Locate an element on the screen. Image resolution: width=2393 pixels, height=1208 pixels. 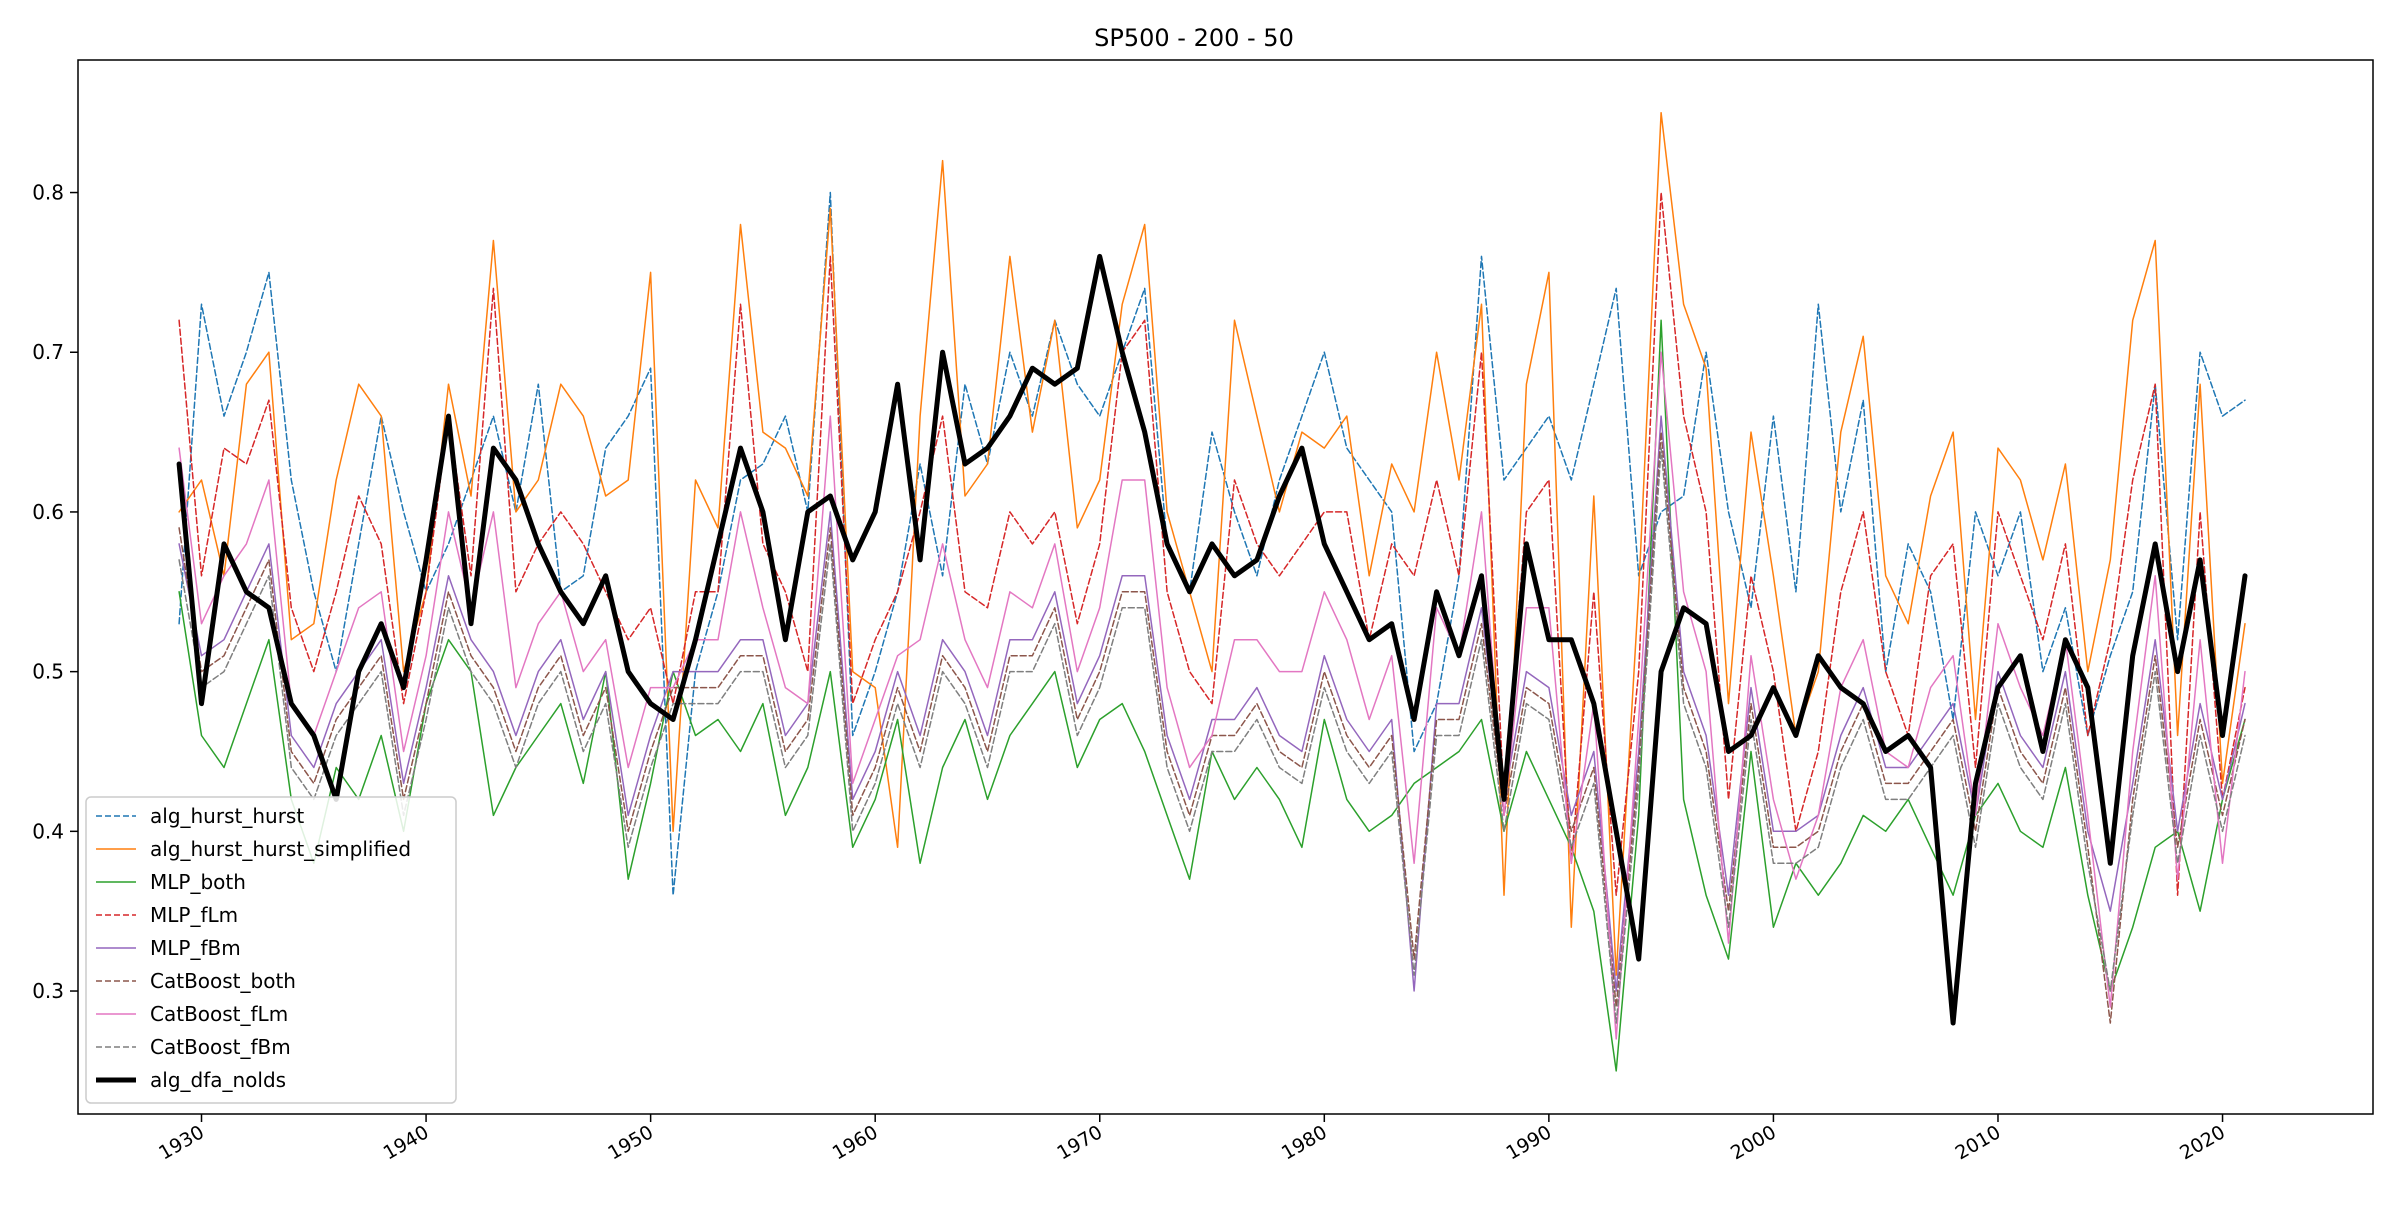
legend-label: MLP_both is located at coordinates (198, 882).